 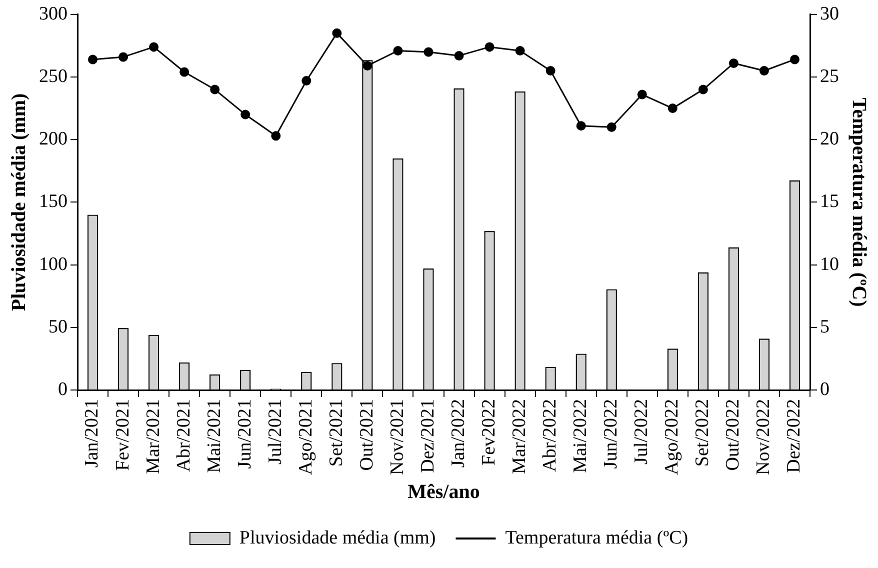 What do you see at coordinates (427, 436) in the screenshot?
I see `x-tick-label: Dez/2021` at bounding box center [427, 436].